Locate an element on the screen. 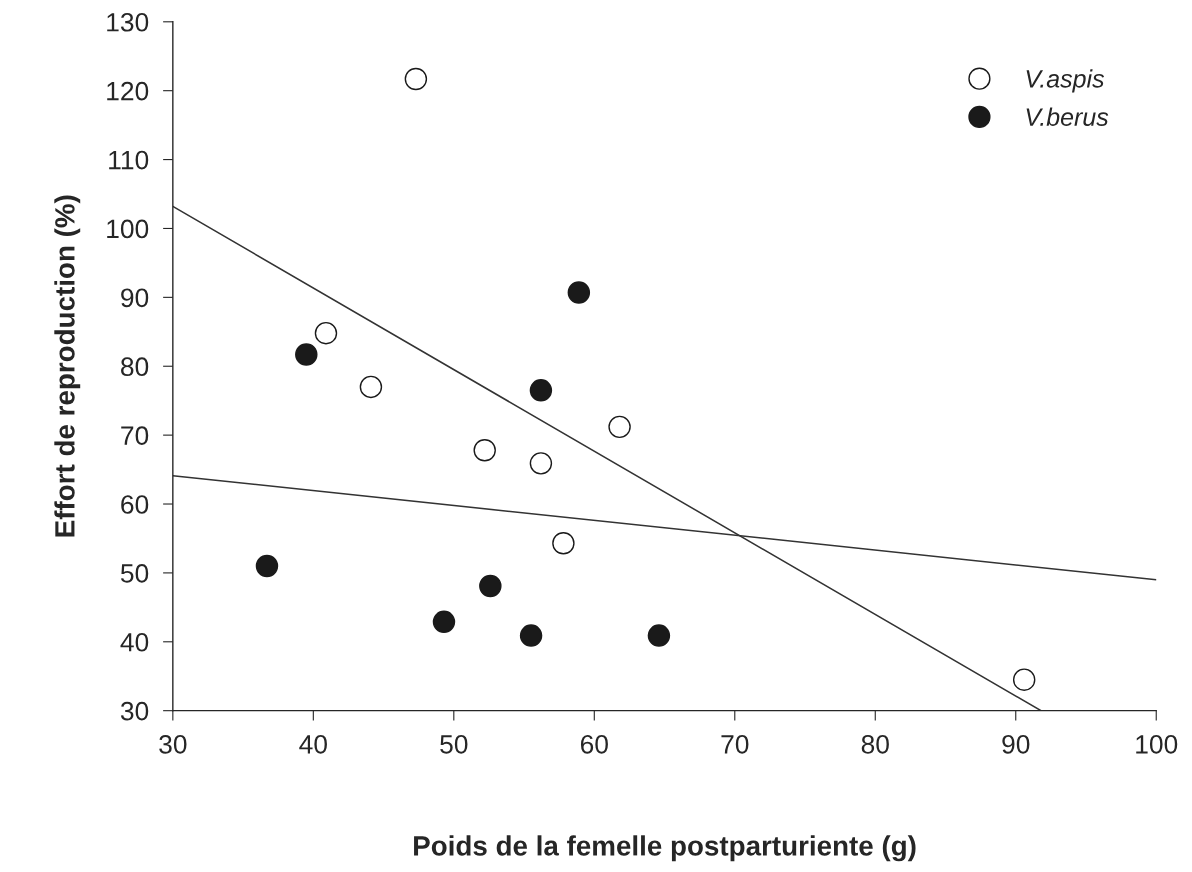 The width and height of the screenshot is (1192, 872). x-tick-label: 70 is located at coordinates (735, 744).